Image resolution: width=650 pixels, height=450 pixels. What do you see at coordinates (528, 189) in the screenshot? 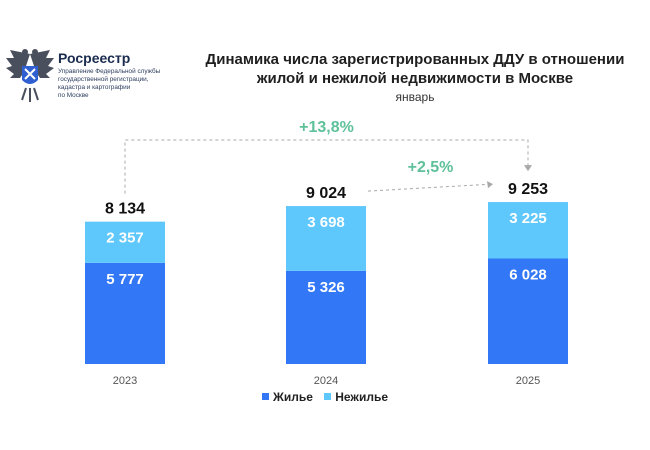
I see `total-label: 9 253` at bounding box center [528, 189].